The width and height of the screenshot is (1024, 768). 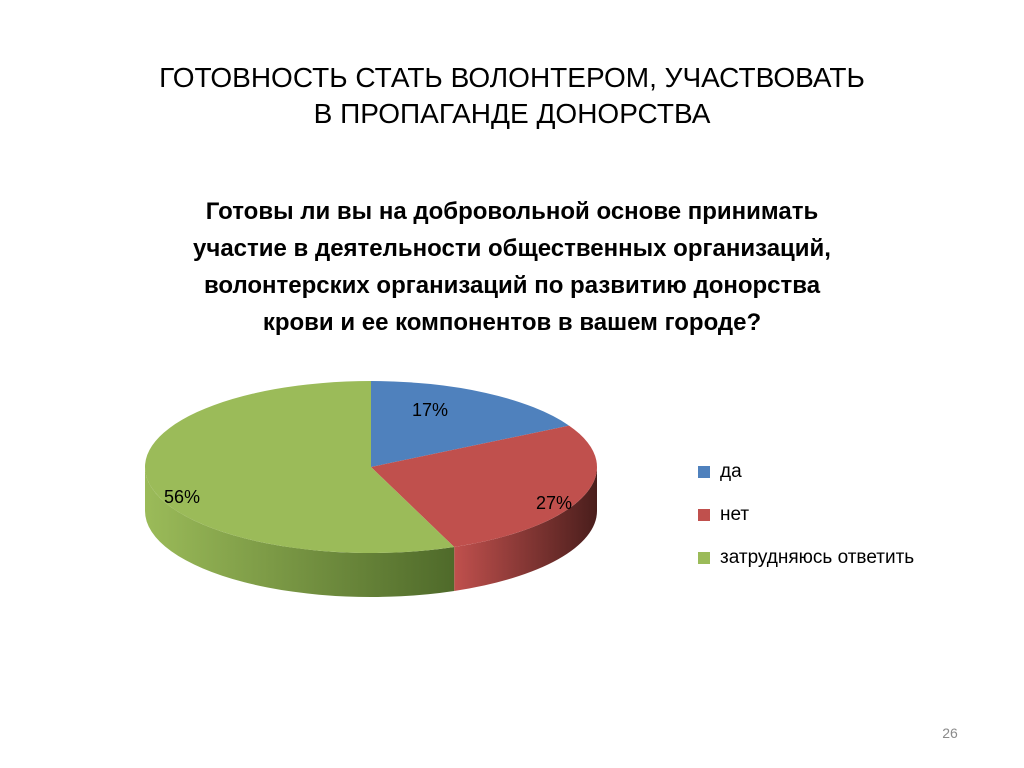 What do you see at coordinates (512, 322) in the screenshot?
I see `chart-title-line-4: крови и ее компонентов в вашем городе?` at bounding box center [512, 322].